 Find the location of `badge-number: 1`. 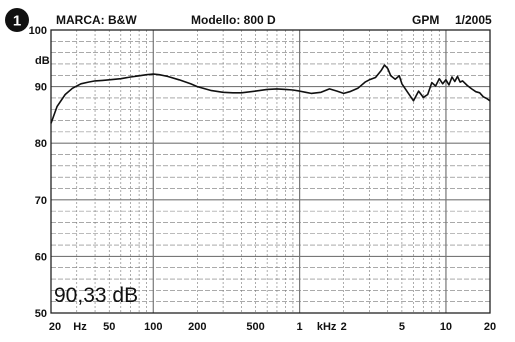

badge-number: 1 is located at coordinates (17, 21).